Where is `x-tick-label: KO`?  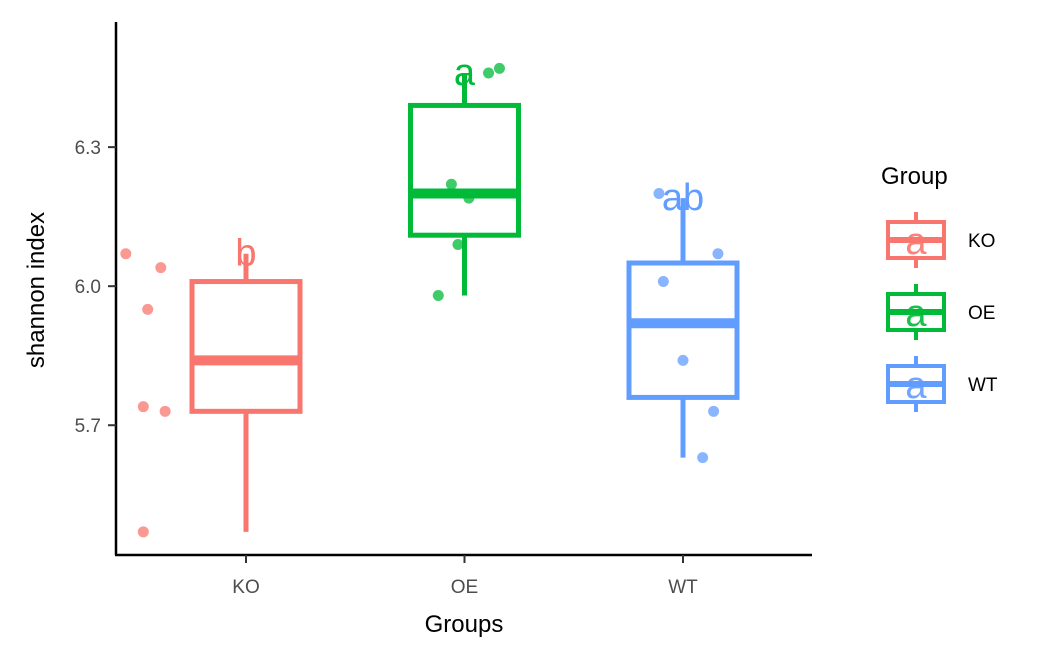
x-tick-label: KO is located at coordinates (245, 587).